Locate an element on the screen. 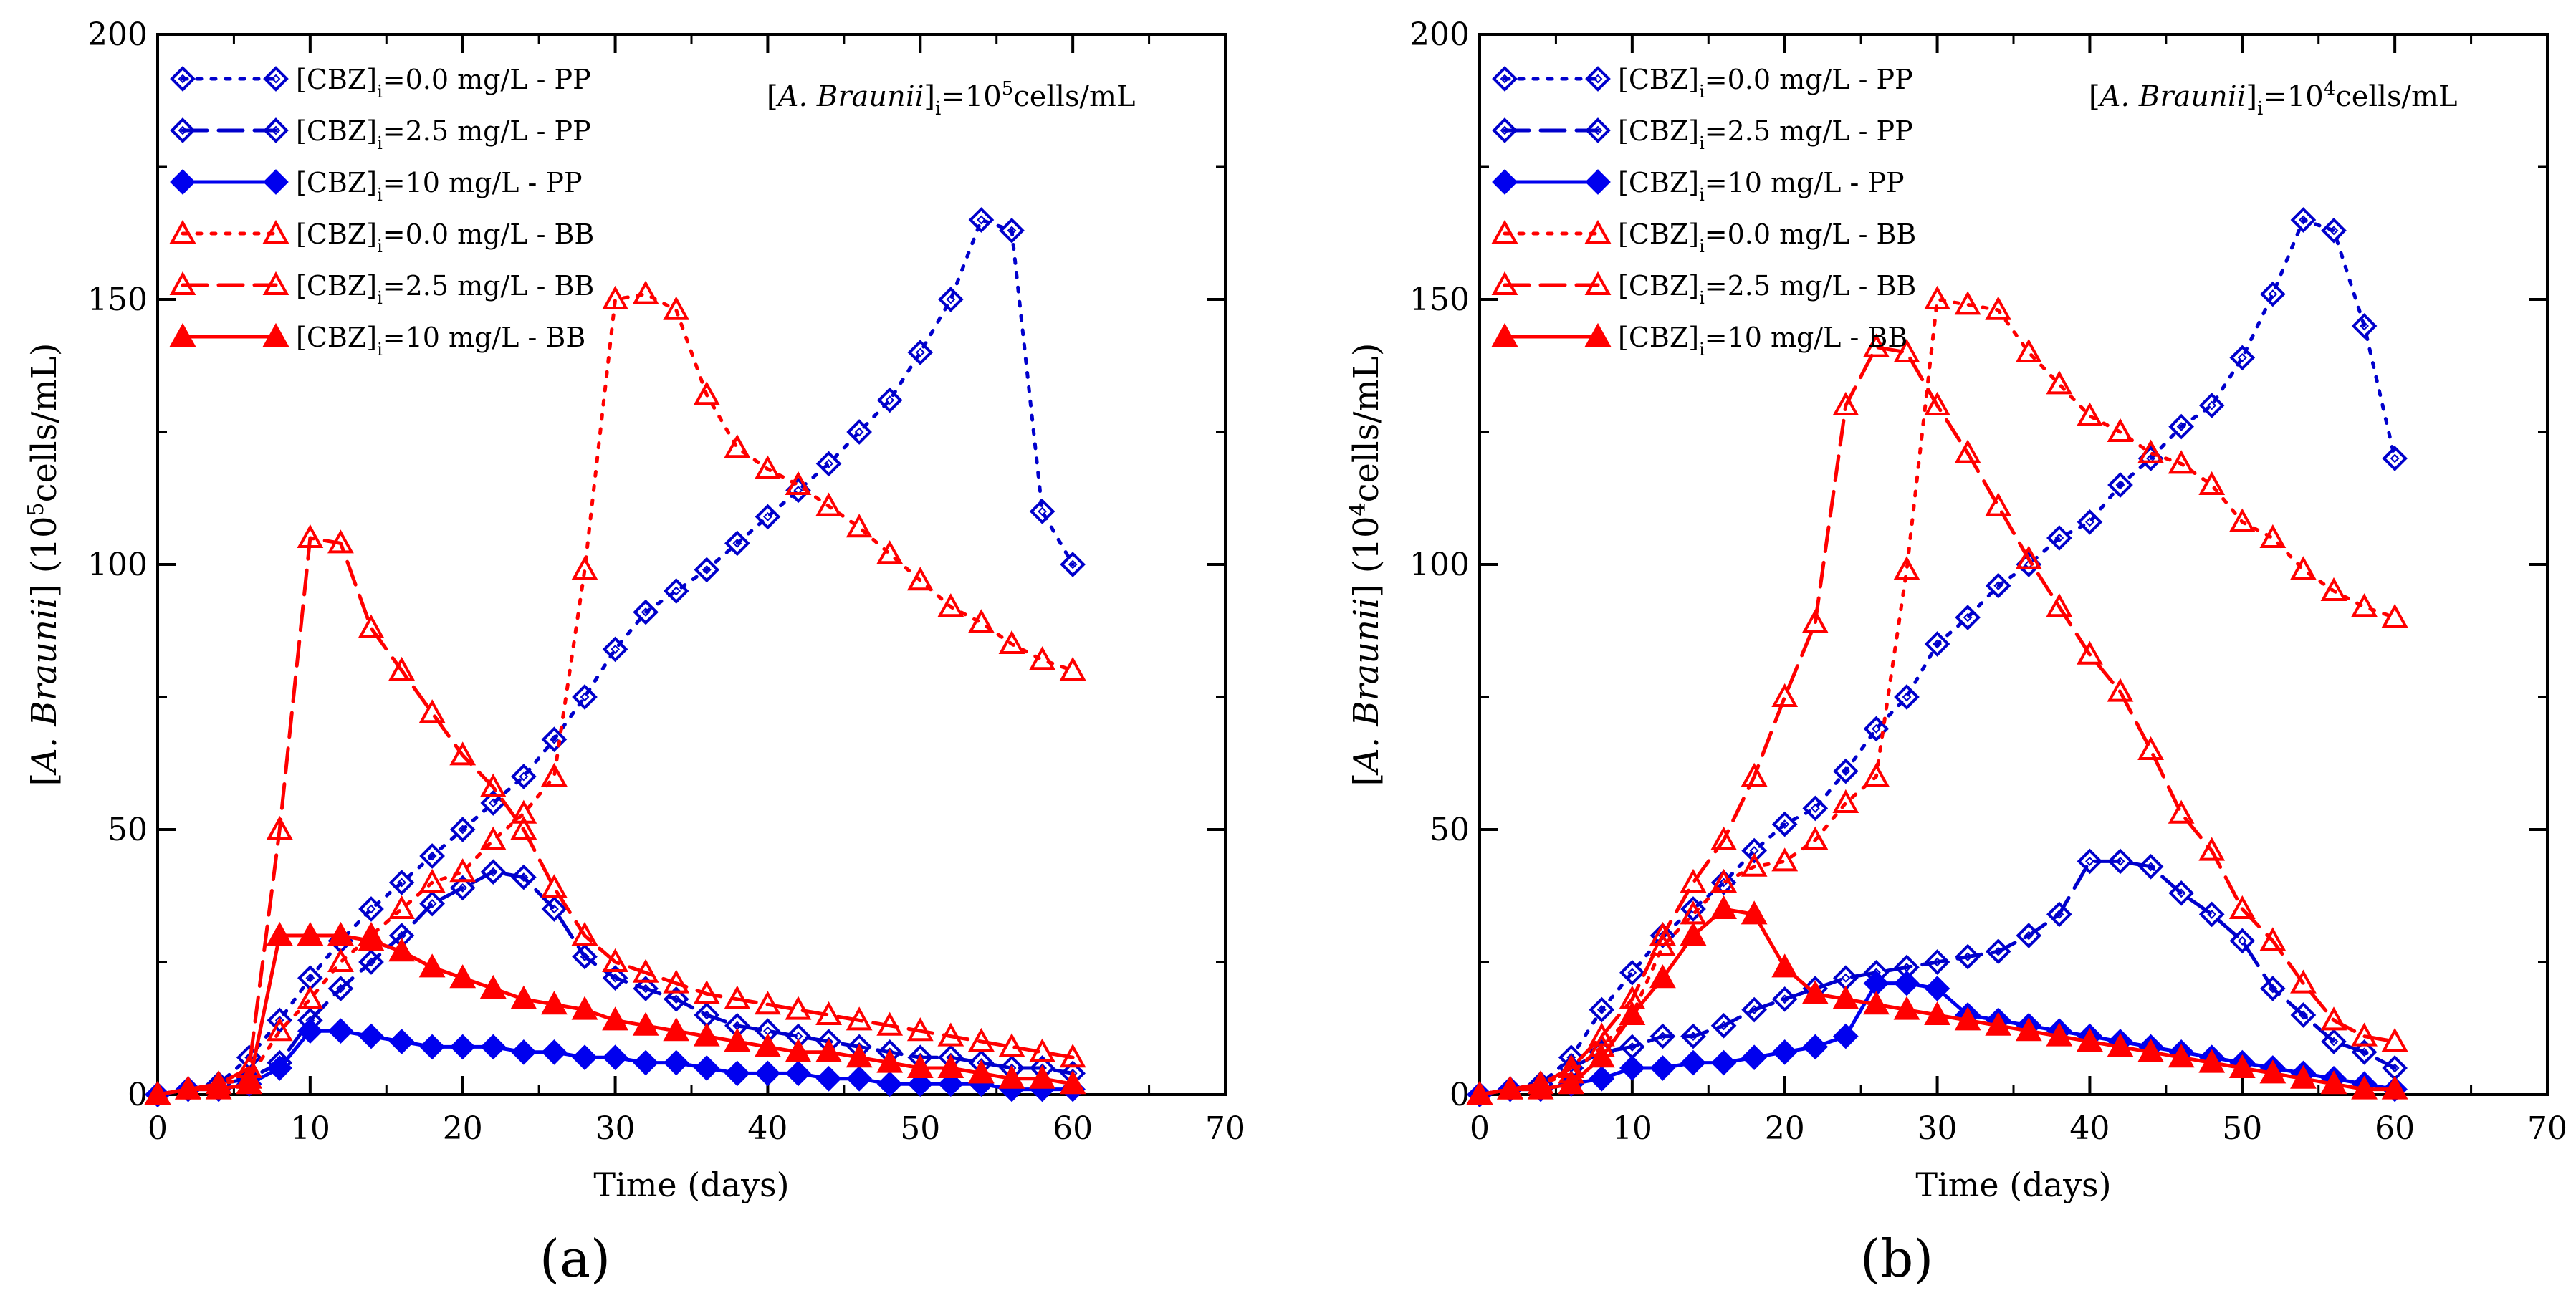 The height and width of the screenshot is (1298, 2576). legend-marker-end-inner is located at coordinates (276, 79).